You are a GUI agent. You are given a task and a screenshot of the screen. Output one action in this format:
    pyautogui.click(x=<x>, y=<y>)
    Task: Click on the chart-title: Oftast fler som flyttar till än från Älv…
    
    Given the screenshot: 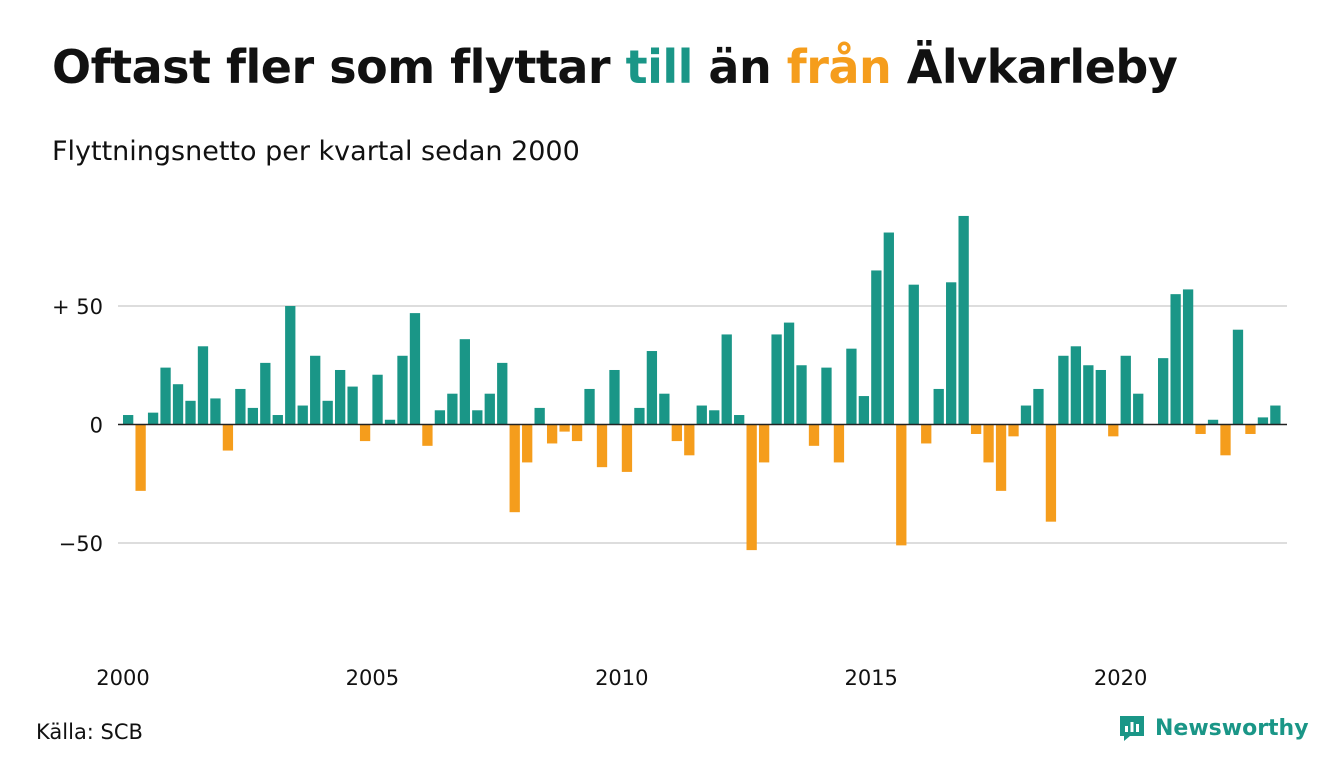 What is the action you would take?
    pyautogui.click(x=615, y=67)
    